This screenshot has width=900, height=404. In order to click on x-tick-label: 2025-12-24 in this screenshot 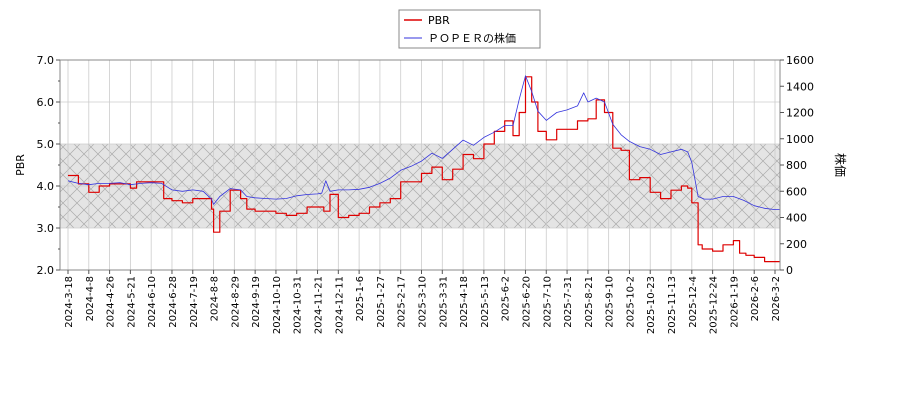, I will do `click(714, 305)`.